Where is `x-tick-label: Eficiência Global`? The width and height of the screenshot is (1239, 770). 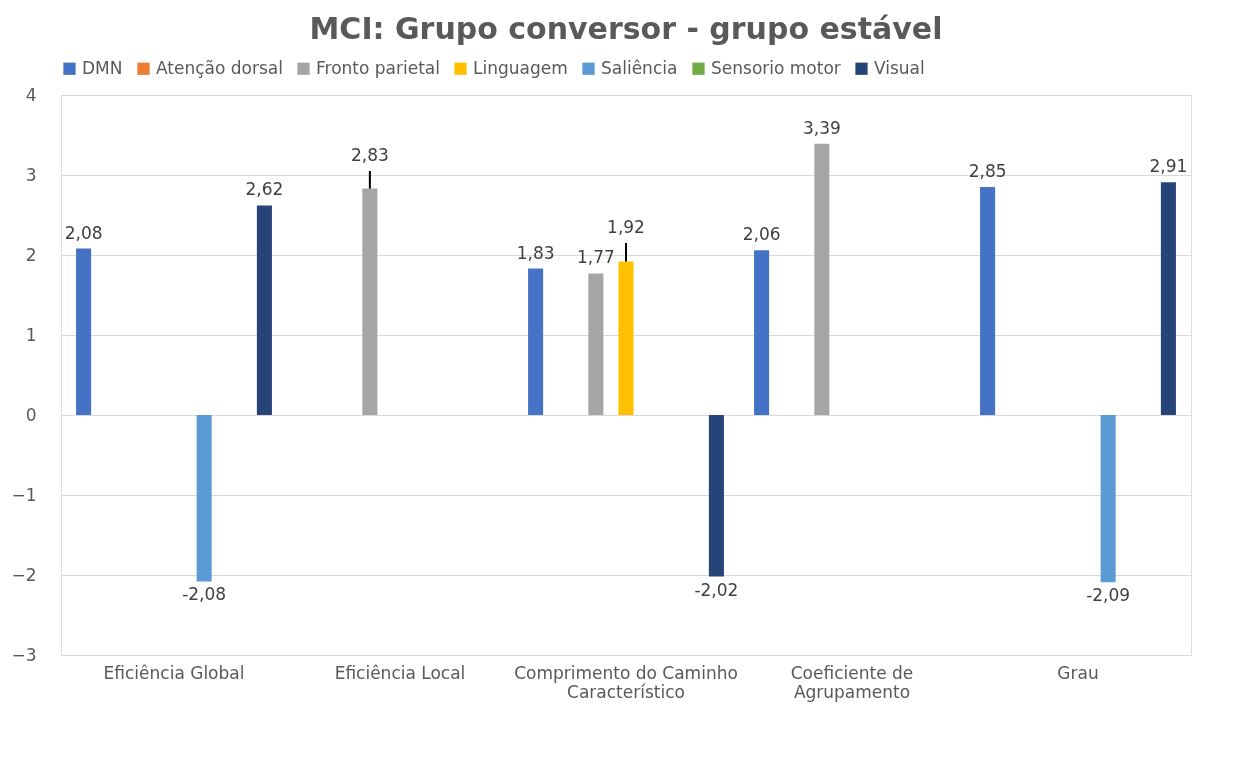 x-tick-label: Eficiência Global is located at coordinates (174, 672).